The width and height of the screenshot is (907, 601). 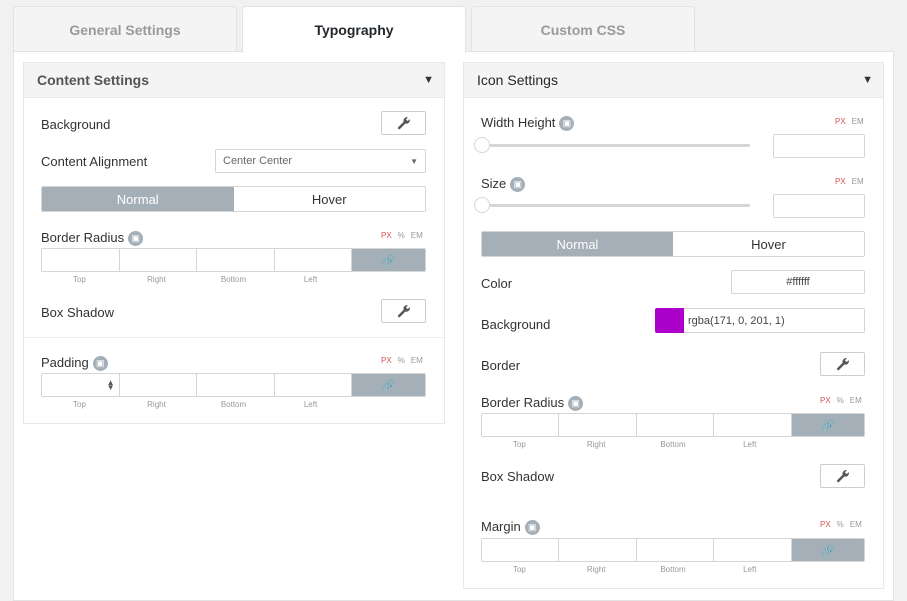 What do you see at coordinates (819, 206) in the screenshot?
I see `size-input` at bounding box center [819, 206].